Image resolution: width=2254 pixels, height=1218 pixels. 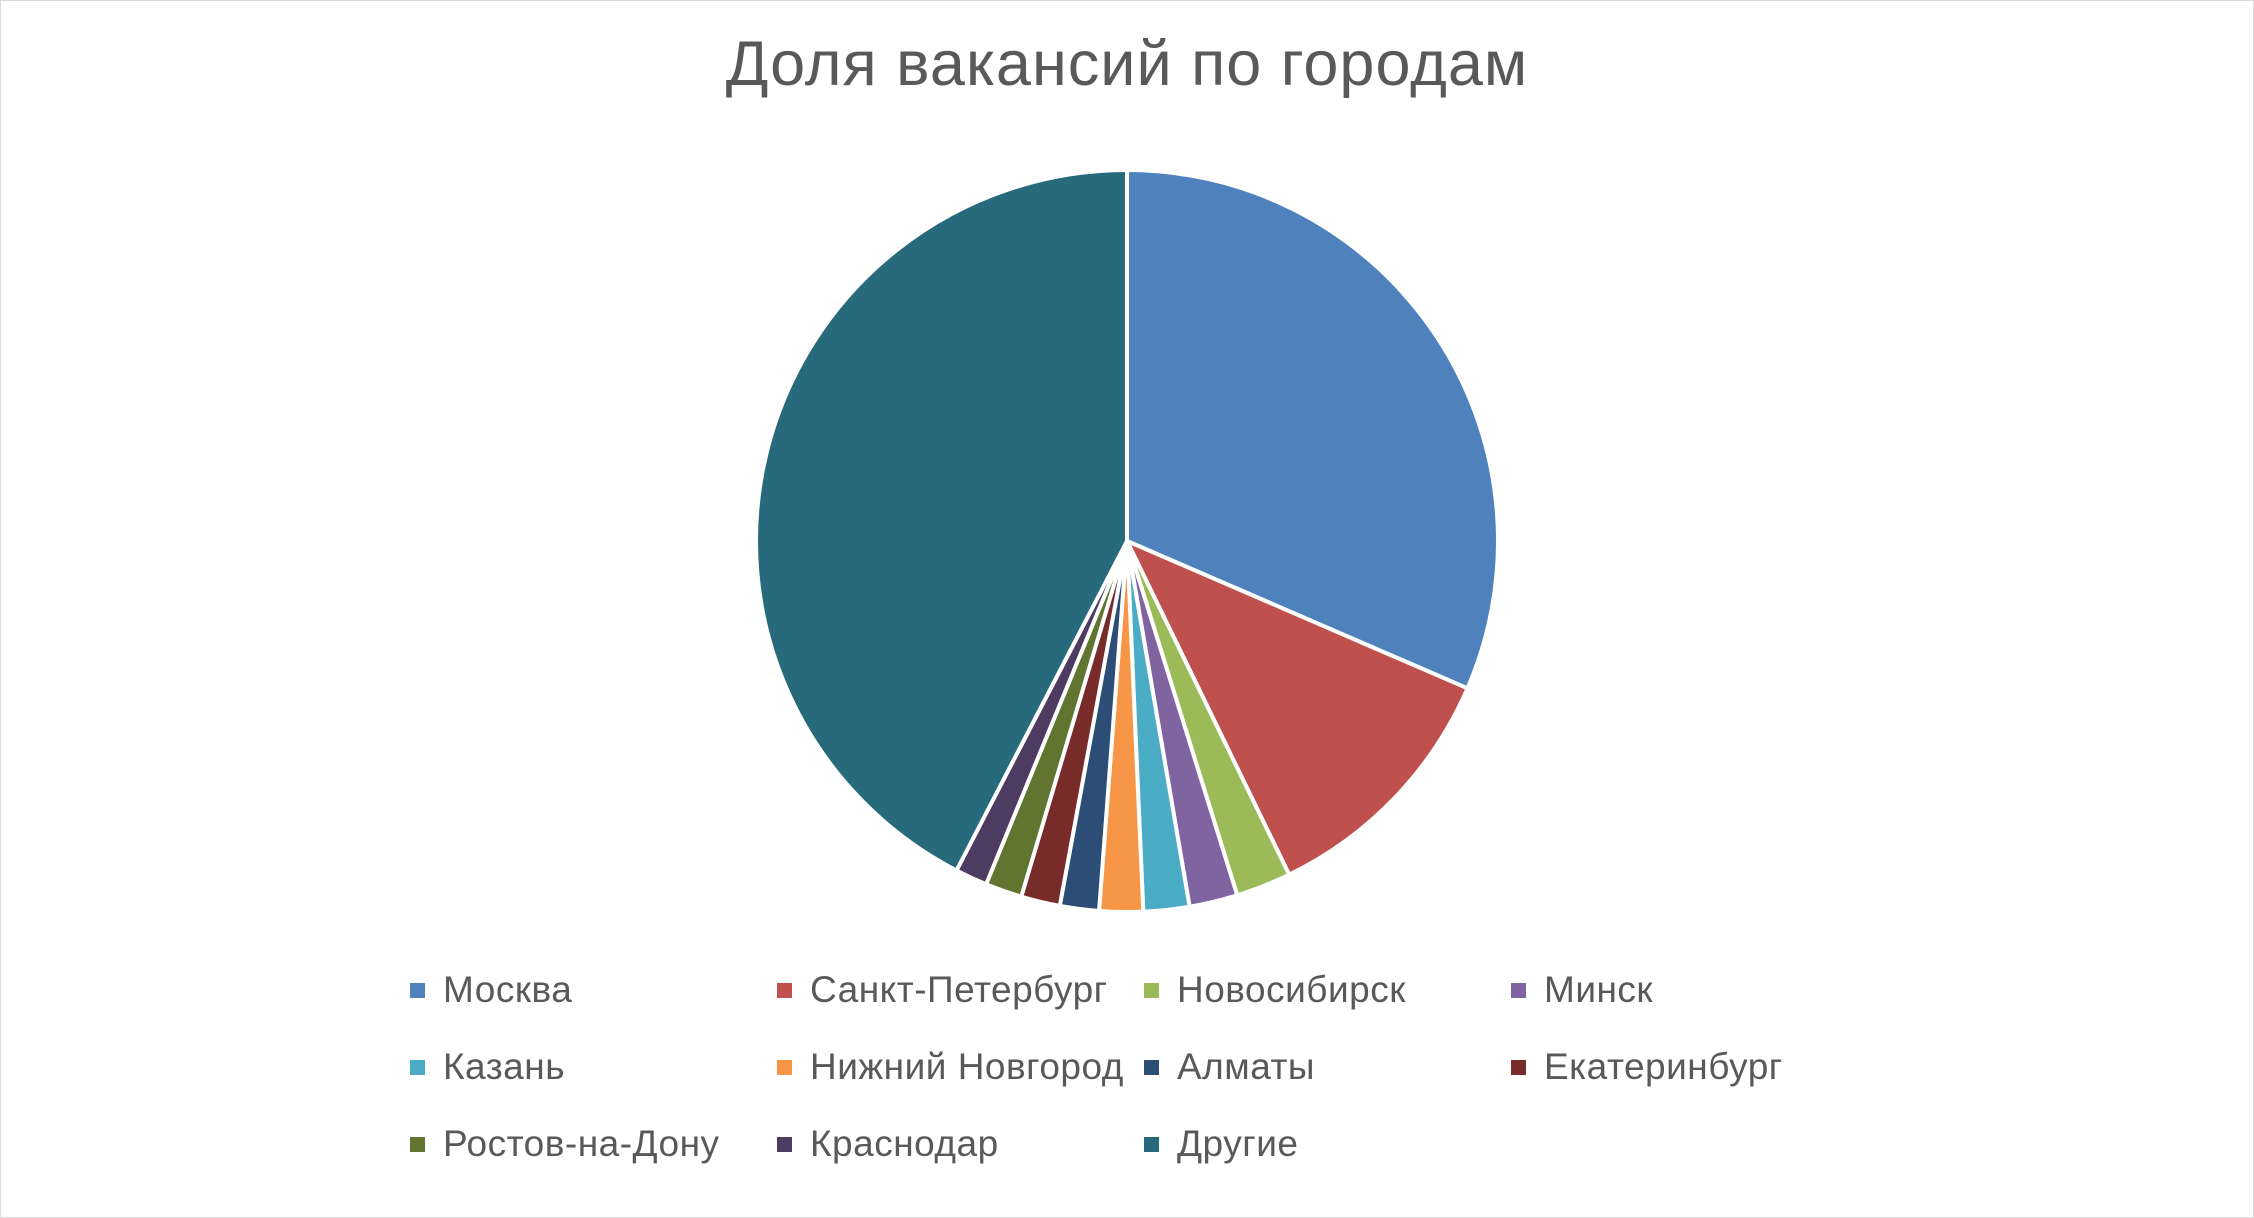 I want to click on legend-item: Минск, so click(x=1582, y=989).